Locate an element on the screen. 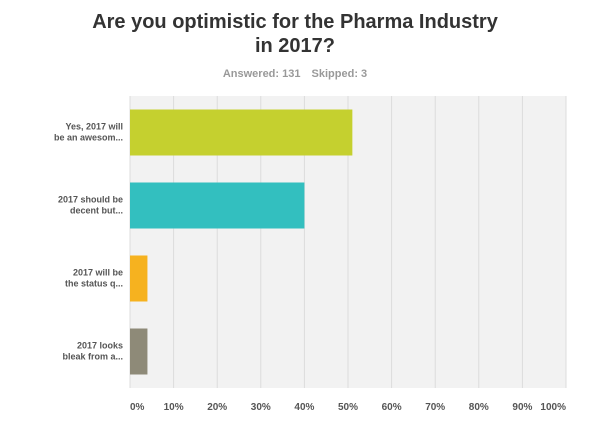 The width and height of the screenshot is (590, 437). x-tick-label: 50% is located at coordinates (348, 407).